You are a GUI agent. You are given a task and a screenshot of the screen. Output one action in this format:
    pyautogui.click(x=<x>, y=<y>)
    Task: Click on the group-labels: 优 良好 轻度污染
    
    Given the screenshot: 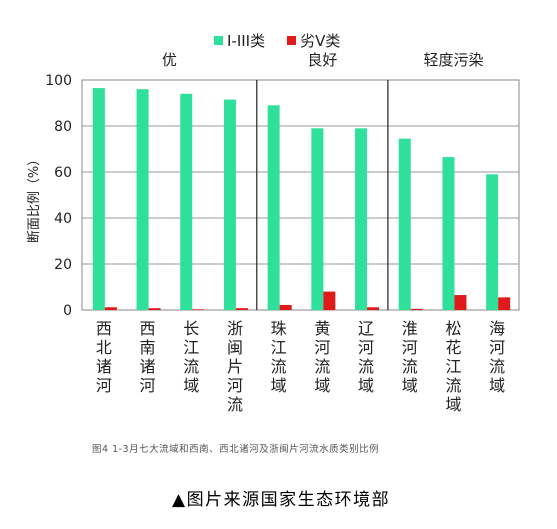 What is the action you would take?
    pyautogui.click(x=323, y=60)
    